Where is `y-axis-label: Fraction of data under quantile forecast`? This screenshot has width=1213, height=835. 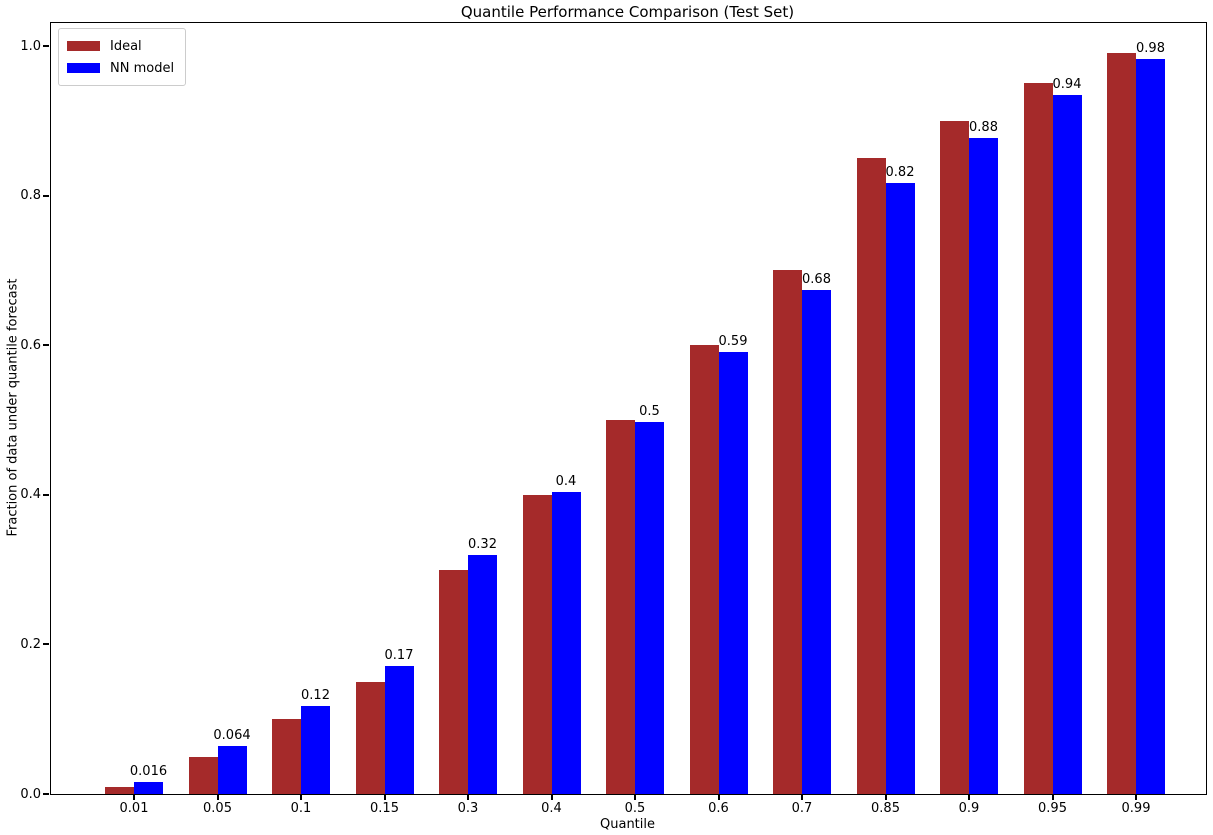 y-axis-label: Fraction of data under quantile forecast is located at coordinates (13, 407).